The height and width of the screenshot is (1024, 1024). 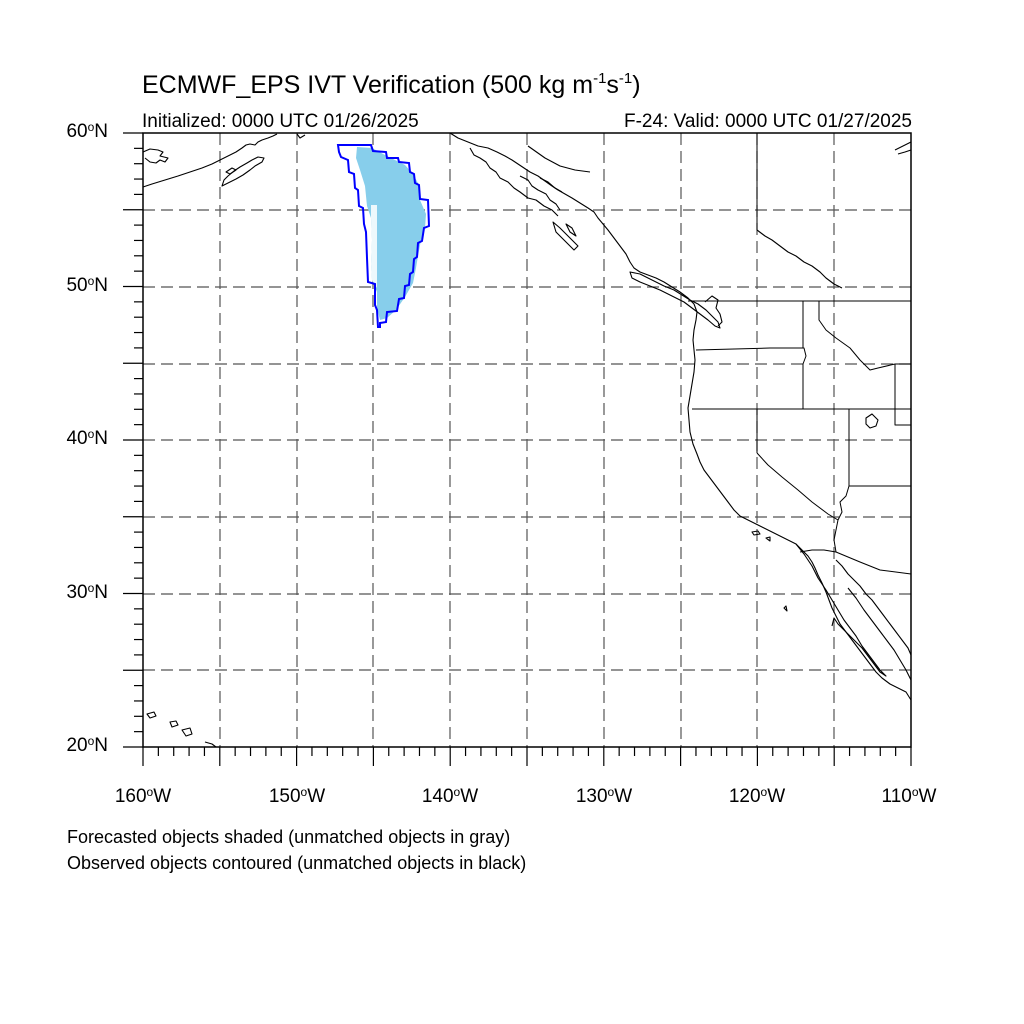 I want to click on lat-label-20n: 20oN, so click(x=87, y=745).